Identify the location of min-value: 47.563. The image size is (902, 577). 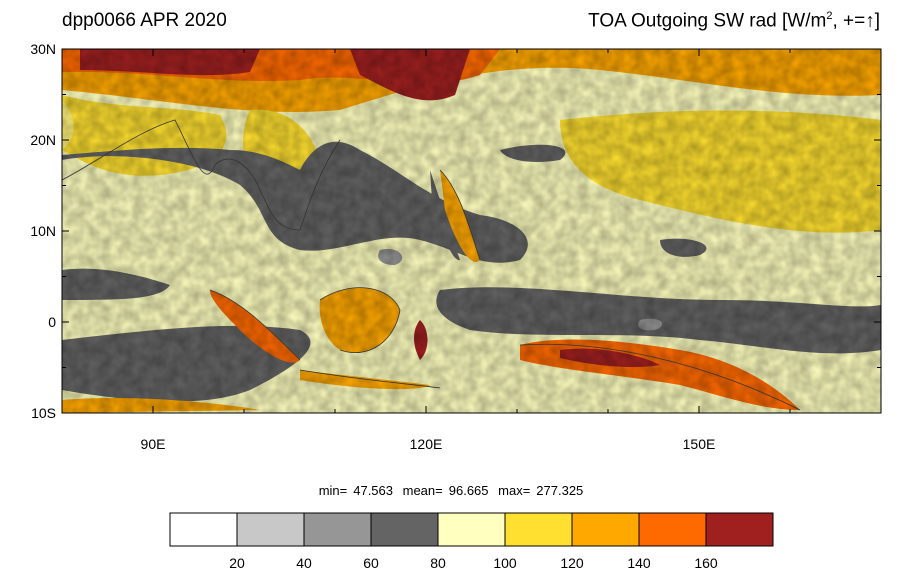
(373, 490).